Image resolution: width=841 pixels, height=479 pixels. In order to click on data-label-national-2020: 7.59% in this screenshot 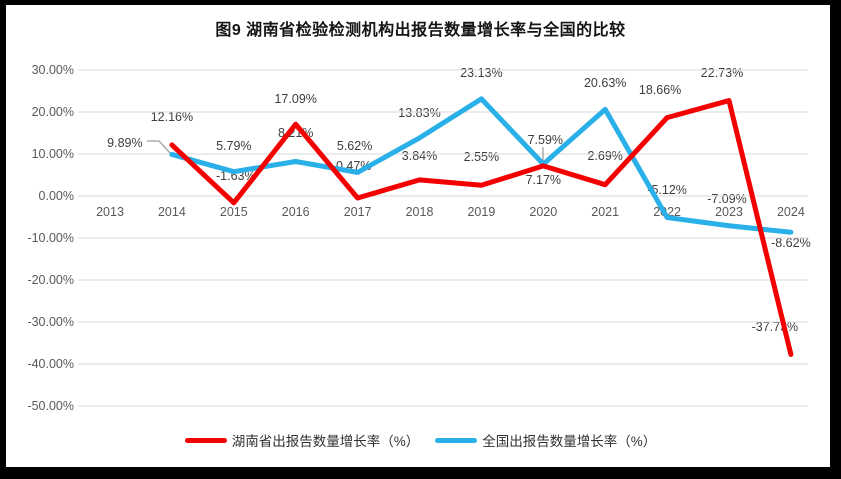, I will do `click(545, 140)`.